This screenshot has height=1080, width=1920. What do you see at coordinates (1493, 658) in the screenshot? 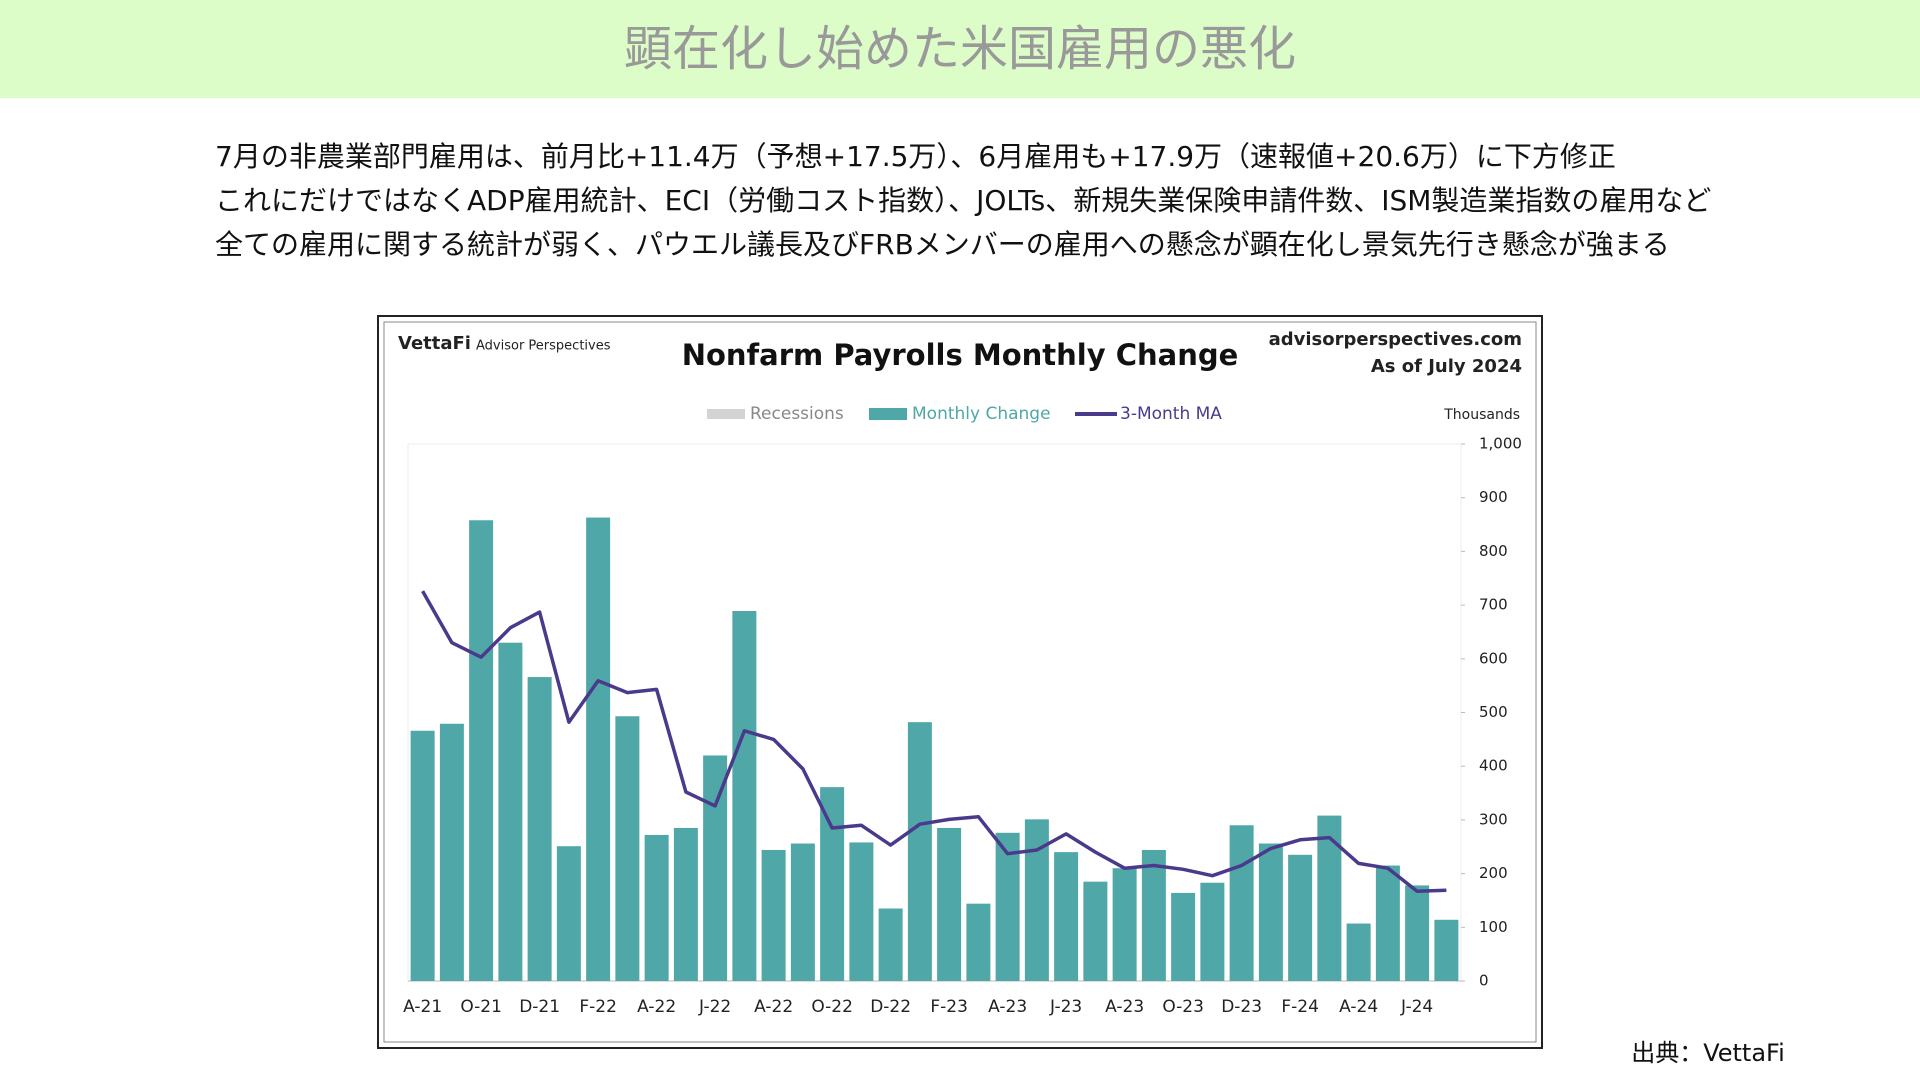
I see `y-tick-label: 600` at bounding box center [1493, 658].